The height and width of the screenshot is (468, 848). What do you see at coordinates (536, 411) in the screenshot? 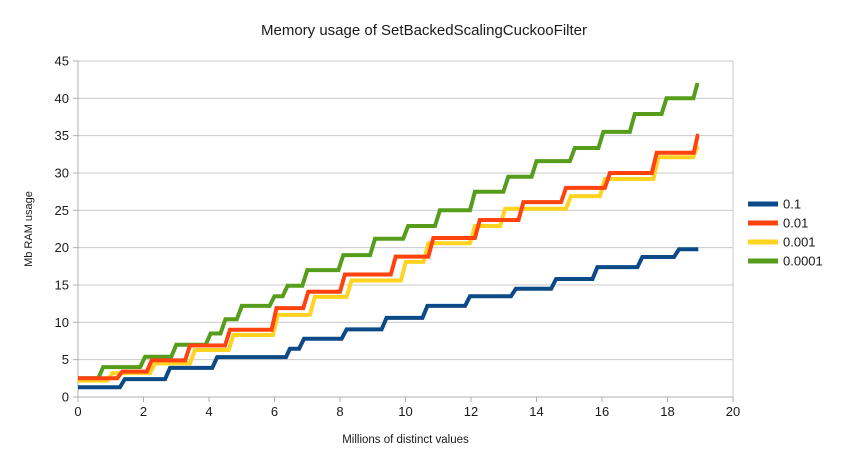
I see `x-tick-label-14: 14` at bounding box center [536, 411].